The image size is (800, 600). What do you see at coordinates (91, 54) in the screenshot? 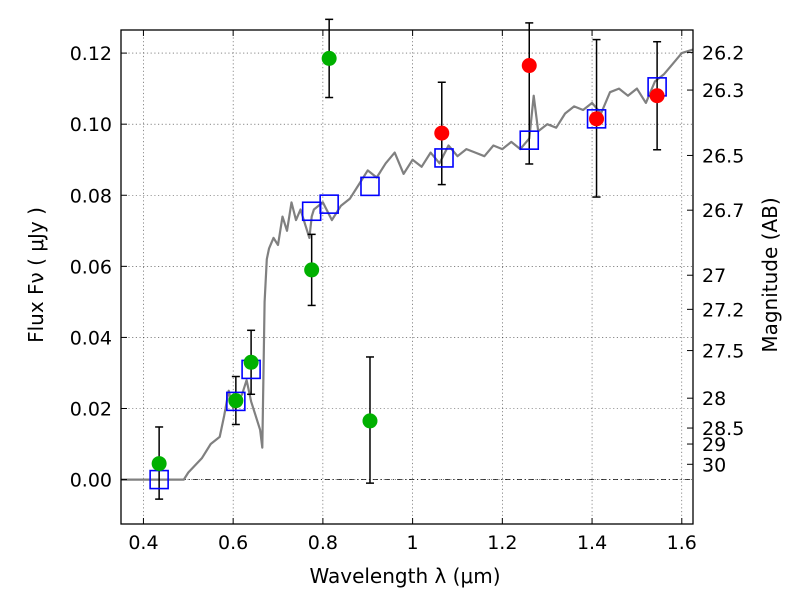
I see `y-tick-label: 0.12` at bounding box center [91, 54].